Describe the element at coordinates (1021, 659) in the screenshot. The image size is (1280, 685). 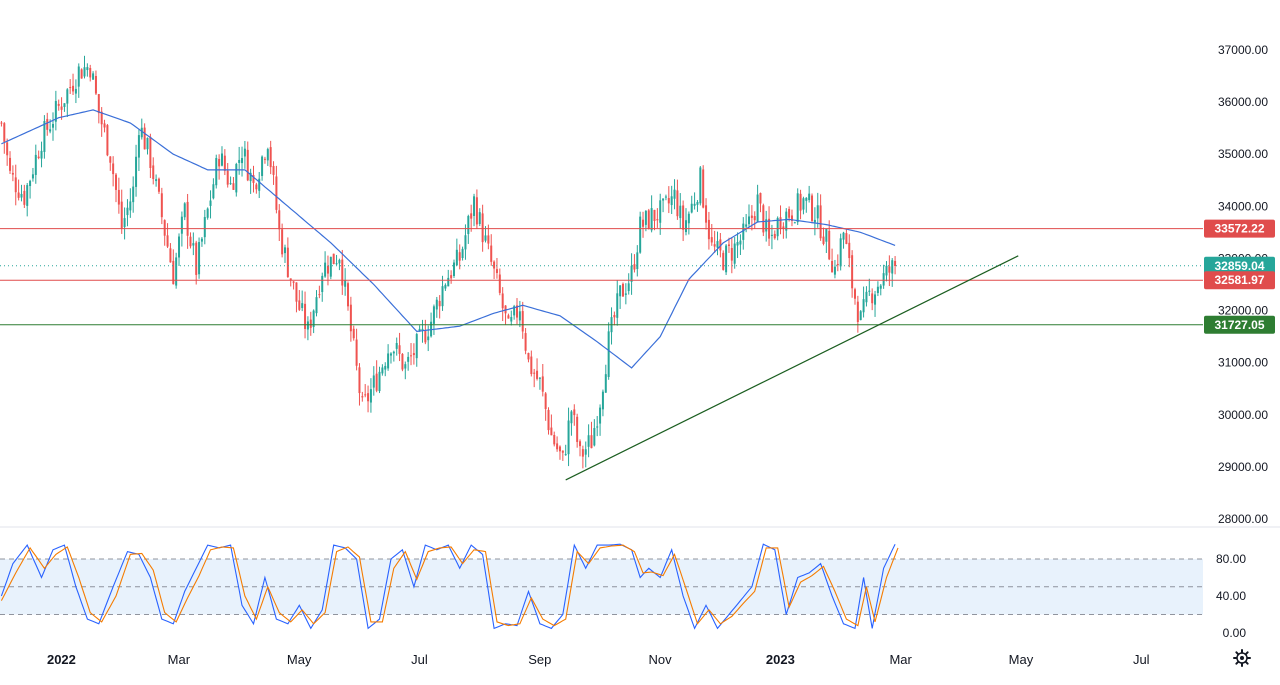
I see `time-tick-label: May` at that location.